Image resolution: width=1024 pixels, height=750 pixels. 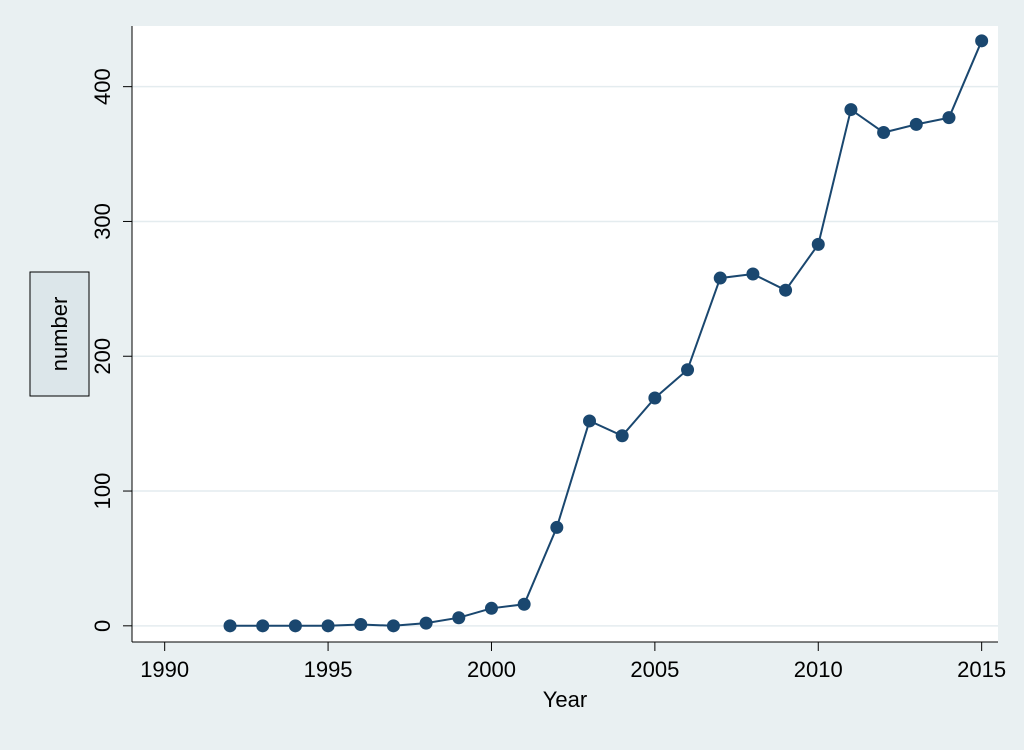 What do you see at coordinates (818, 669) in the screenshot?
I see `x-tick-label: 2010` at bounding box center [818, 669].